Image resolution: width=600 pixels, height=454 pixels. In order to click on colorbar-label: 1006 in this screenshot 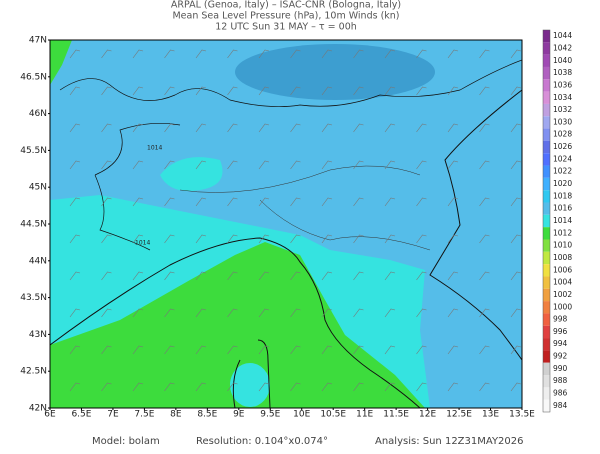, I will do `click(562, 269)`.